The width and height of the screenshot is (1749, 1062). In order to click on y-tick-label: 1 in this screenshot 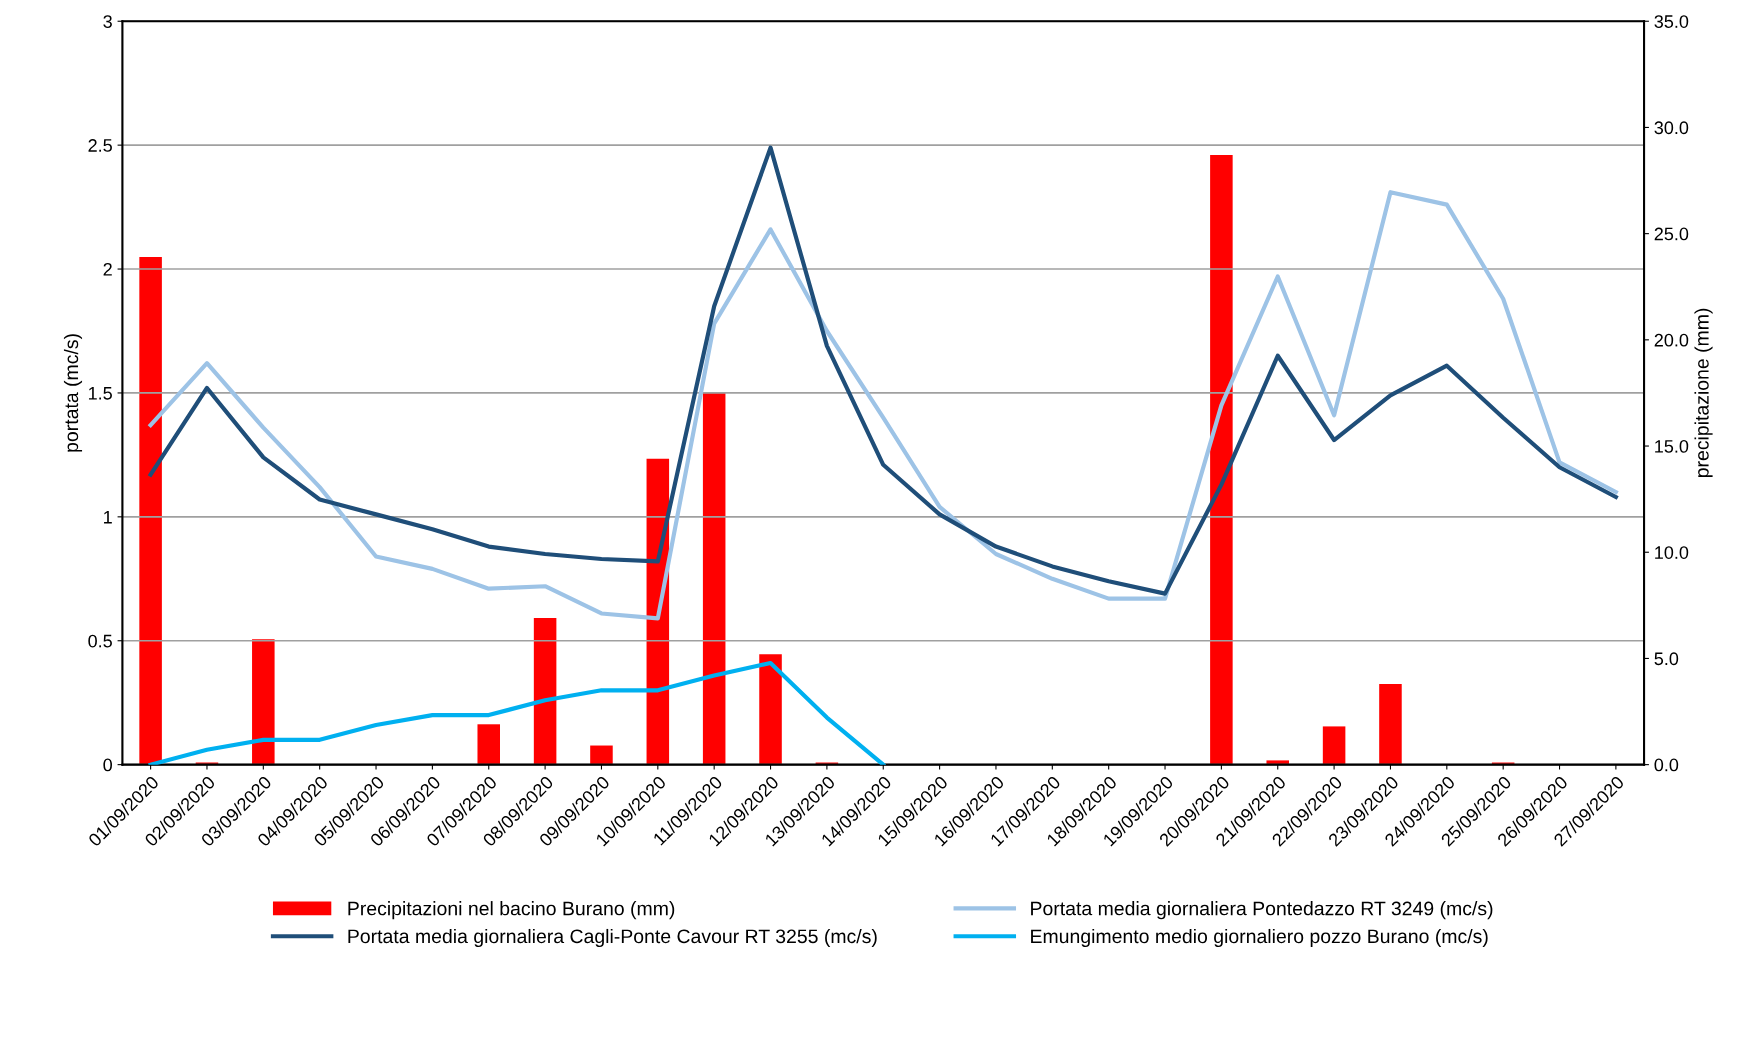, I will do `click(108, 517)`.